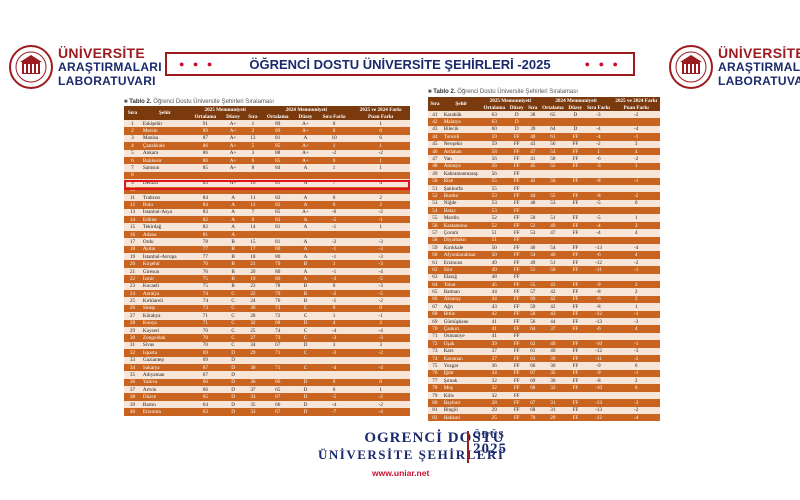 This screenshot has height=500, width=800. Describe the element at coordinates (598, 314) in the screenshot. I see `table-cell: -12` at that location.